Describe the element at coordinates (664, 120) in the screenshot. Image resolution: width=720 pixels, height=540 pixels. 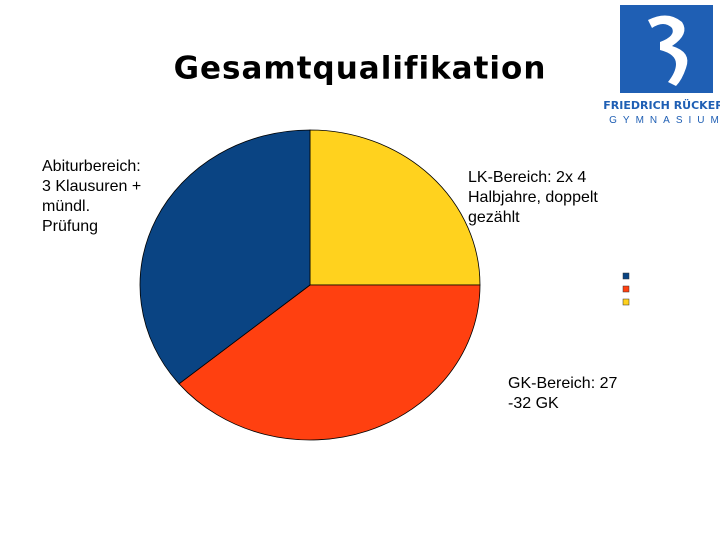
I see `logo-subtitle: GYMNASIUM` at that location.